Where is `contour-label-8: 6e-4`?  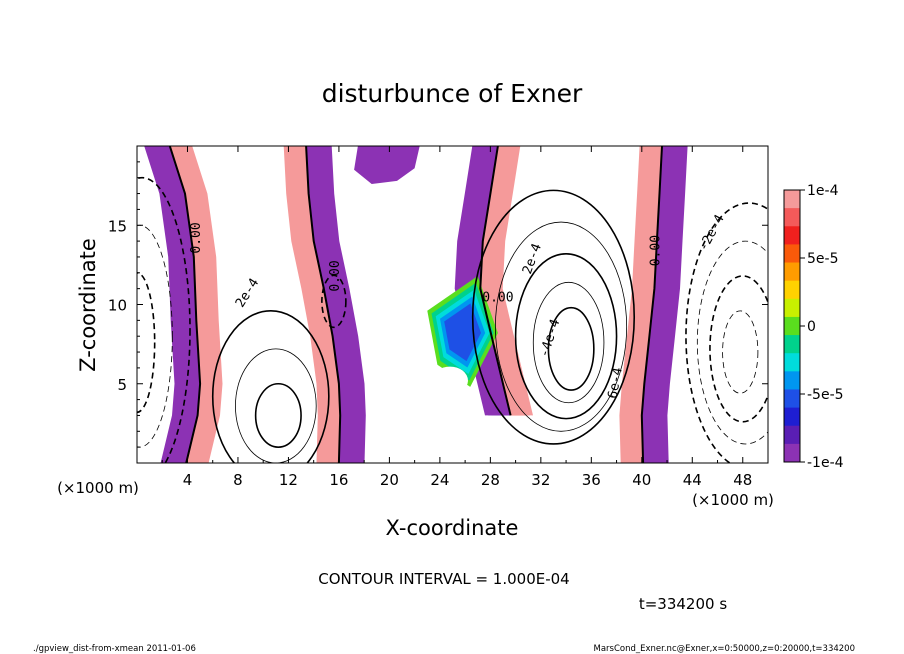 contour-label-8: 6e-4 is located at coordinates (616, 383).